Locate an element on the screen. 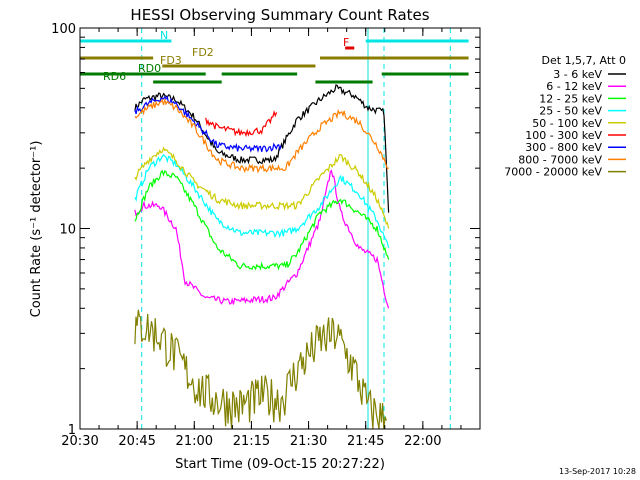  legend-label: 6 - 12 keV is located at coordinates (574, 86).